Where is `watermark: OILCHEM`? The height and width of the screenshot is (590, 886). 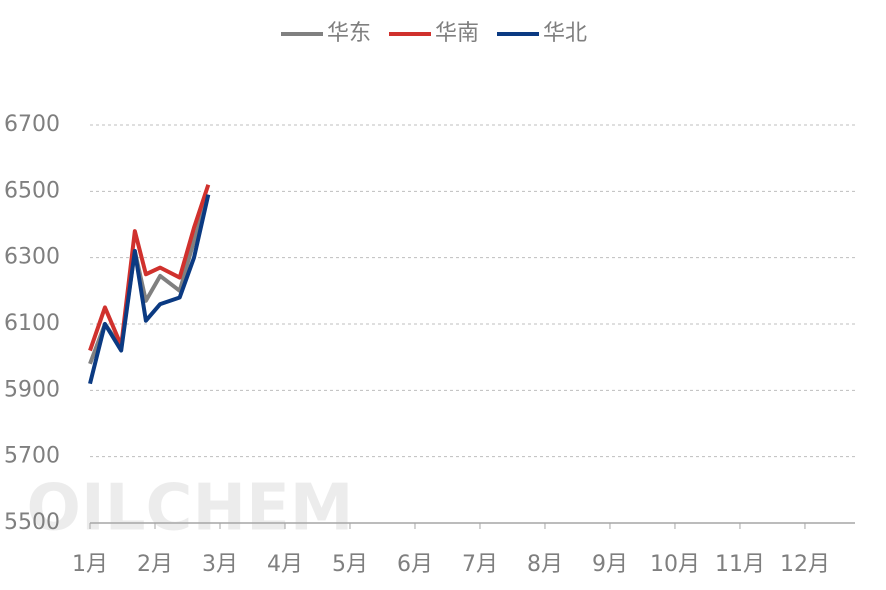 watermark: OILCHEM is located at coordinates (190, 509).